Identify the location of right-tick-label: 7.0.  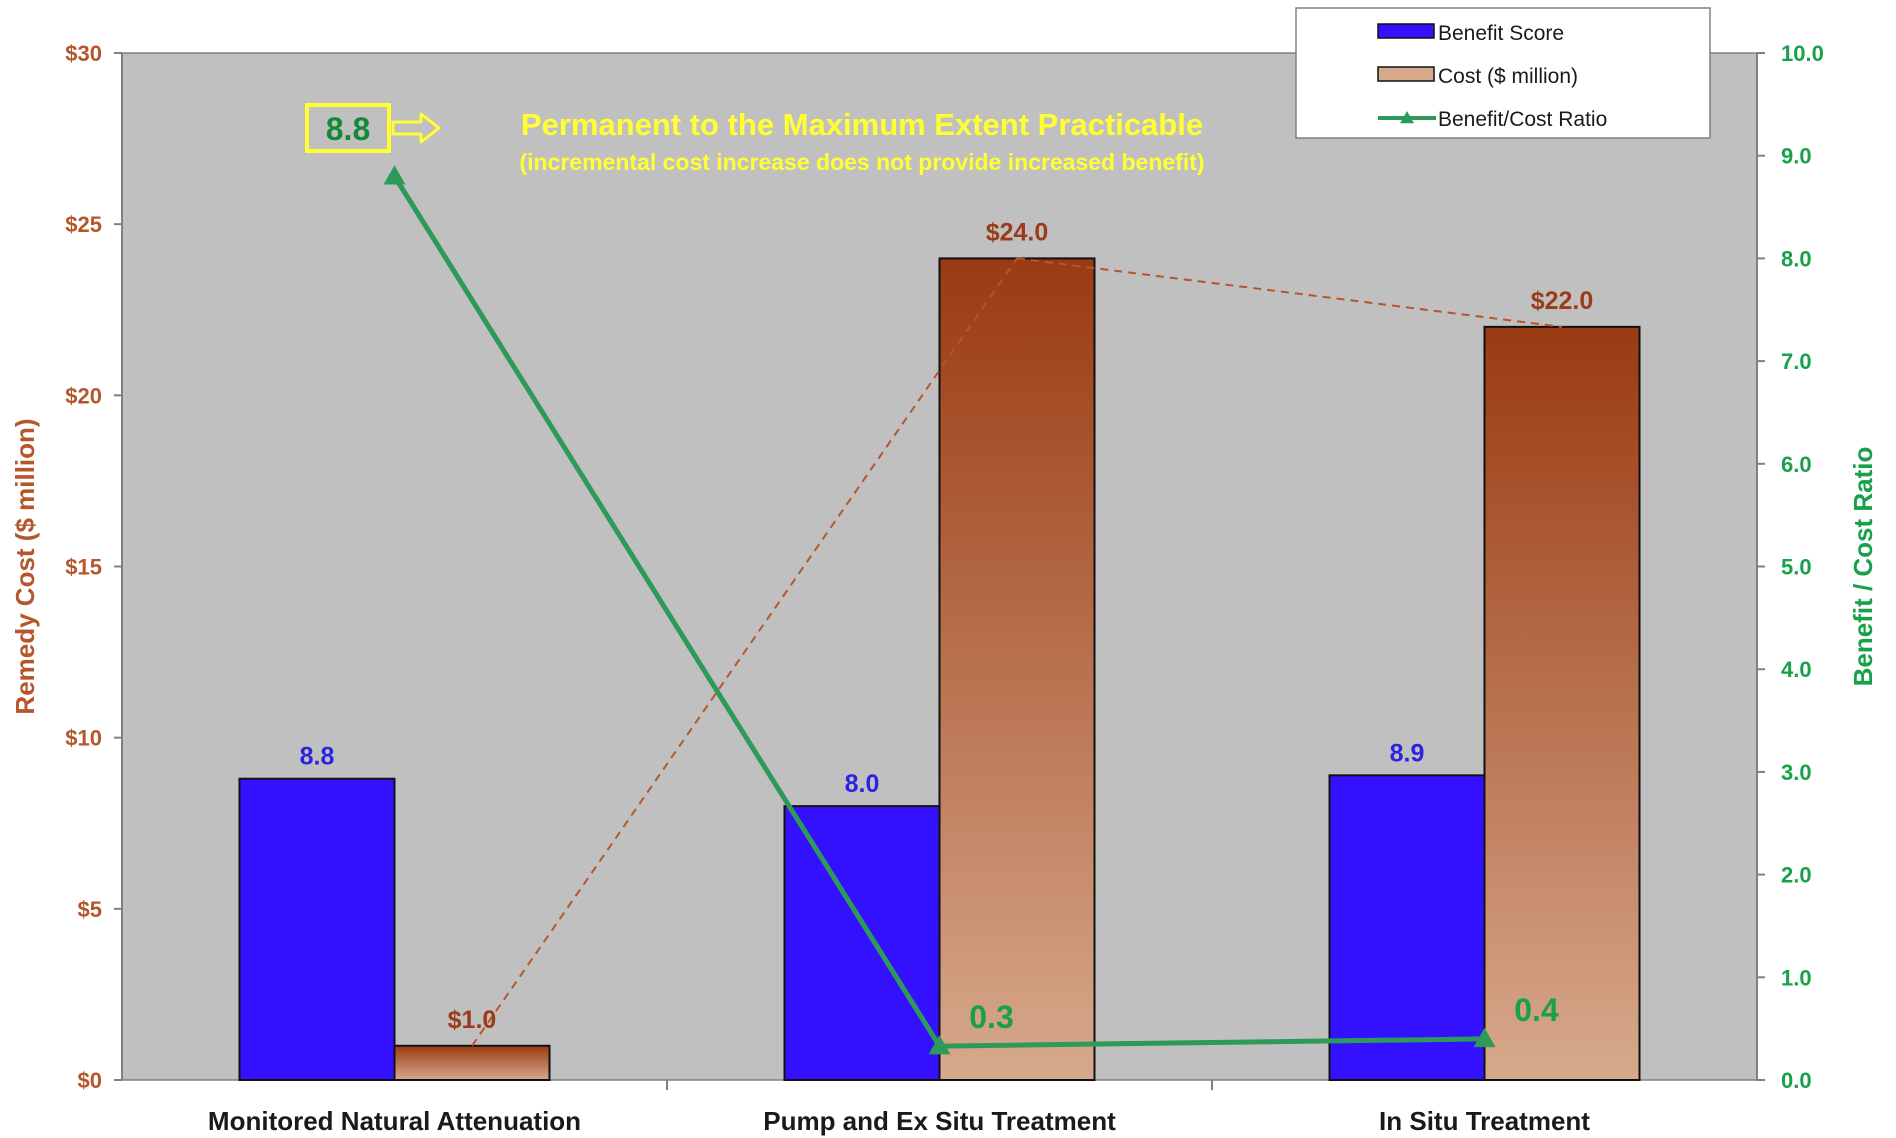
(1796, 361).